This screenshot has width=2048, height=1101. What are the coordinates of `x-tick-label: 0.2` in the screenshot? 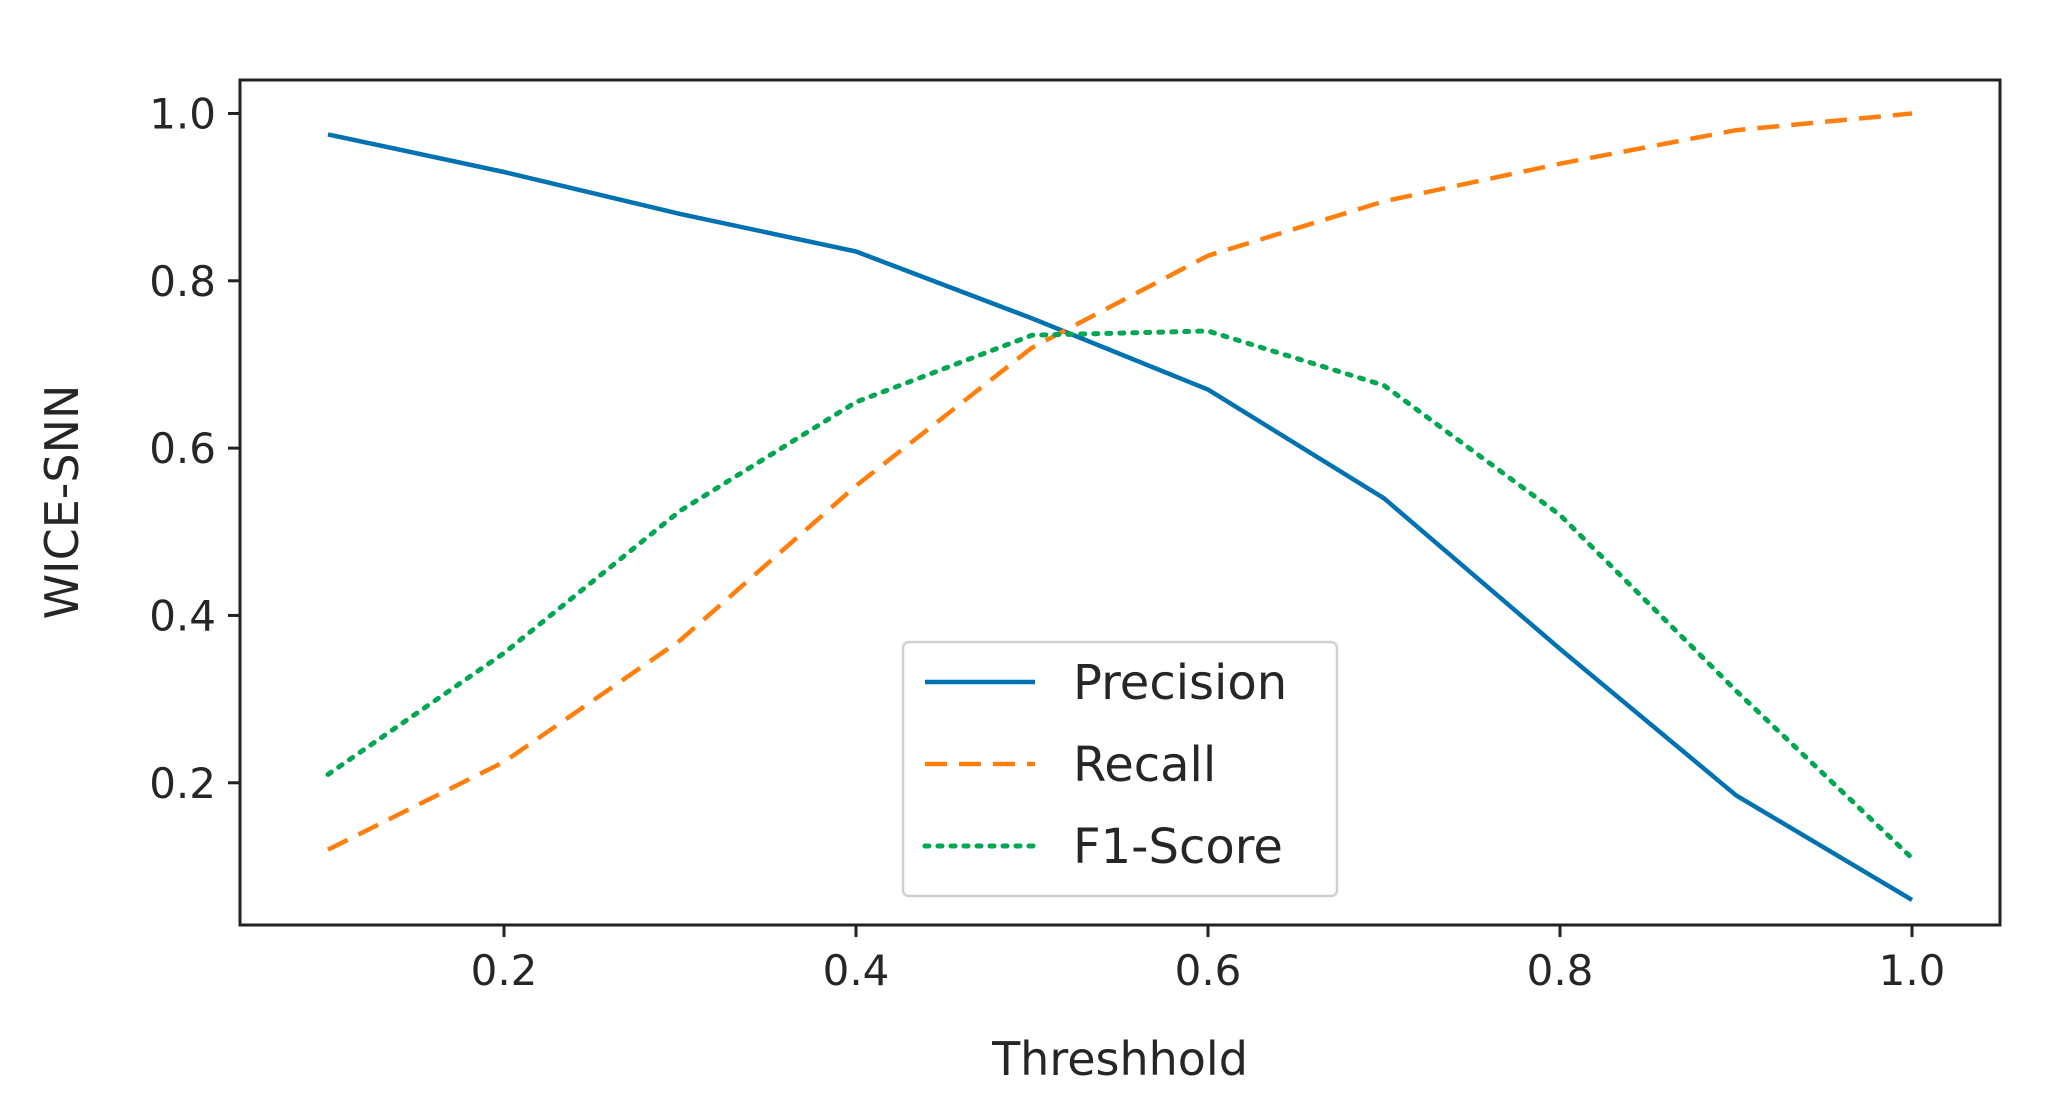 It's located at (504, 970).